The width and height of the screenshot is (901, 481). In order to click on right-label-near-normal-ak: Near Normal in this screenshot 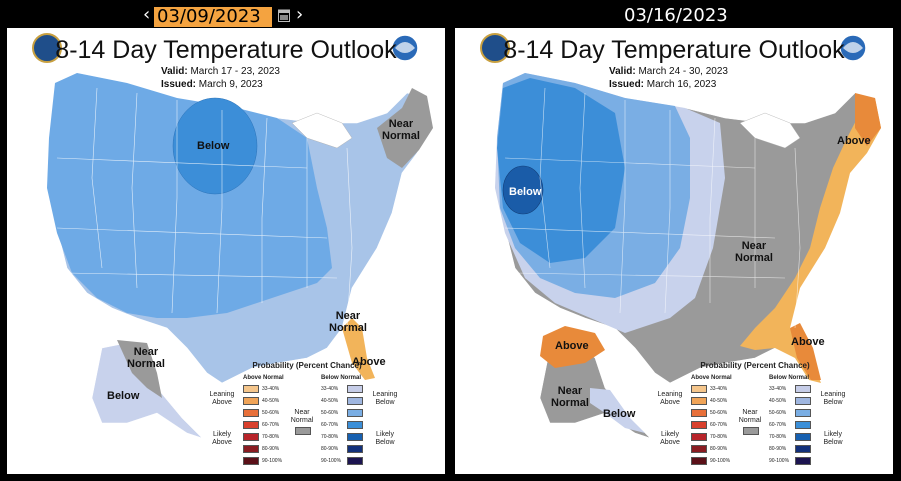, I will do `click(570, 397)`.